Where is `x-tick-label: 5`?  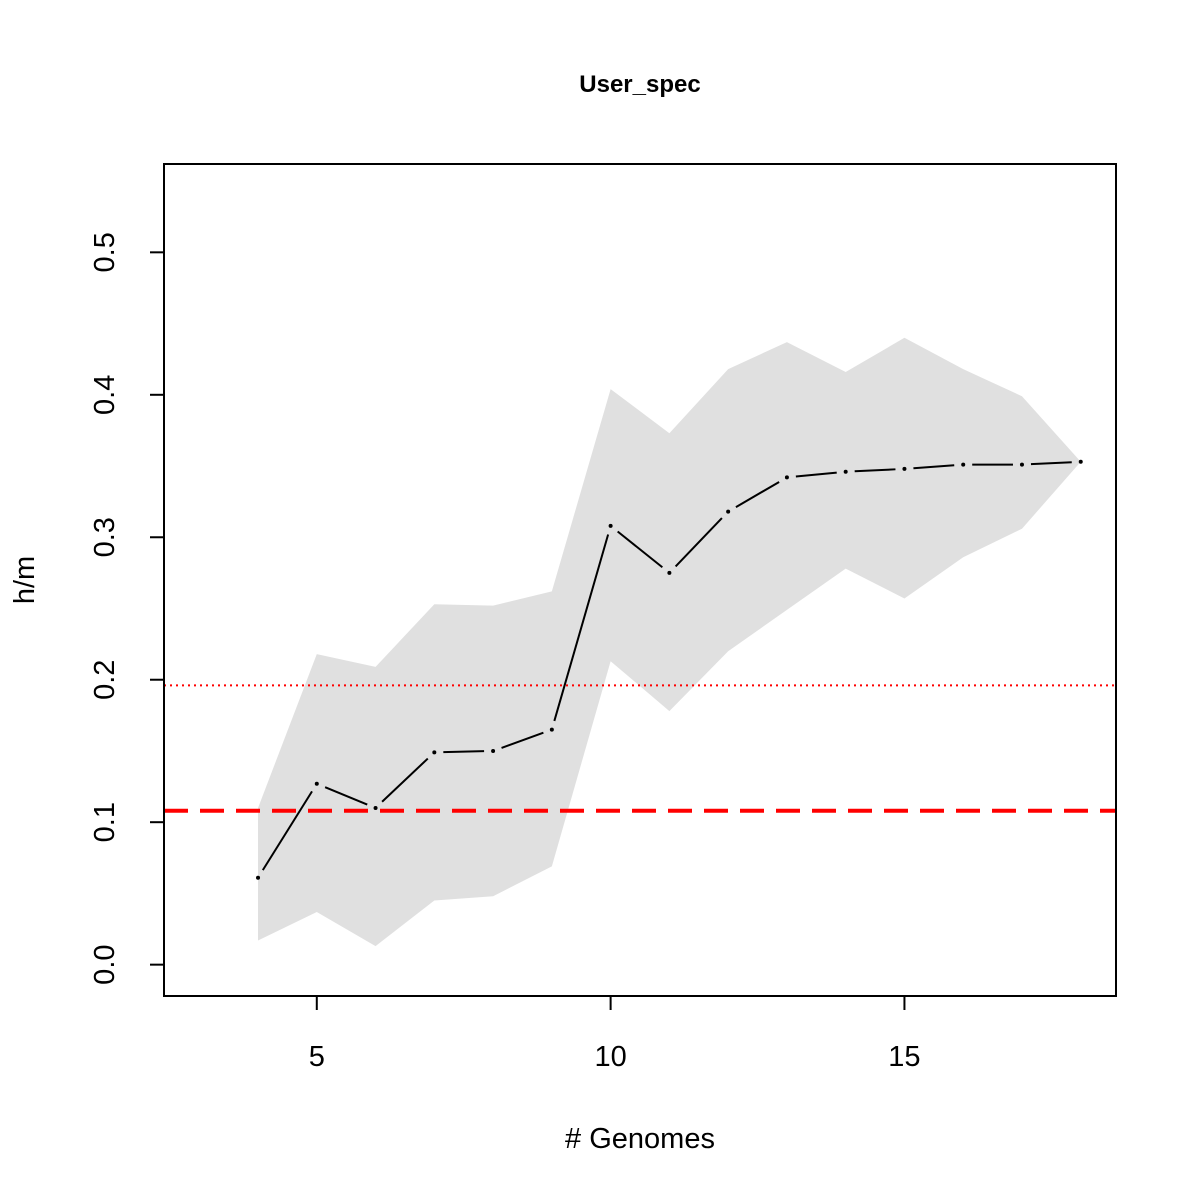
x-tick-label: 5 is located at coordinates (317, 1057).